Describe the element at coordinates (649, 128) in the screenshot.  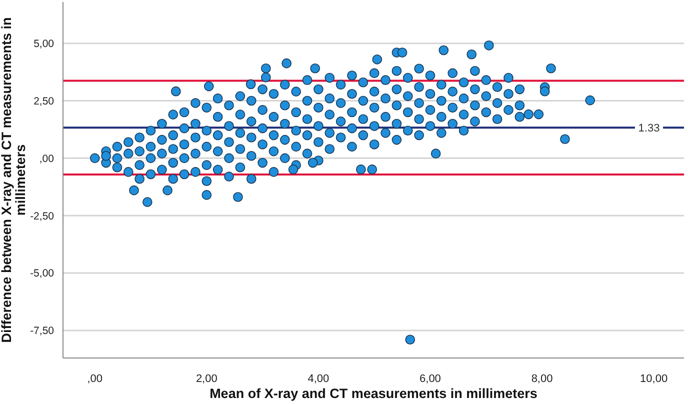
I see `ref-line-label: 1.33` at that location.